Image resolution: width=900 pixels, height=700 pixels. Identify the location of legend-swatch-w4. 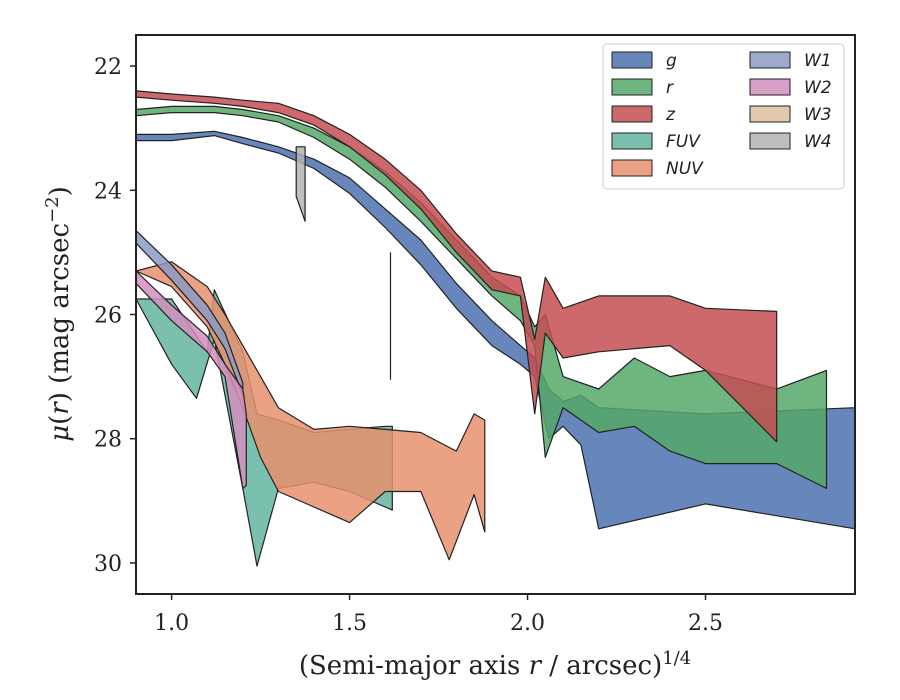
(770, 141).